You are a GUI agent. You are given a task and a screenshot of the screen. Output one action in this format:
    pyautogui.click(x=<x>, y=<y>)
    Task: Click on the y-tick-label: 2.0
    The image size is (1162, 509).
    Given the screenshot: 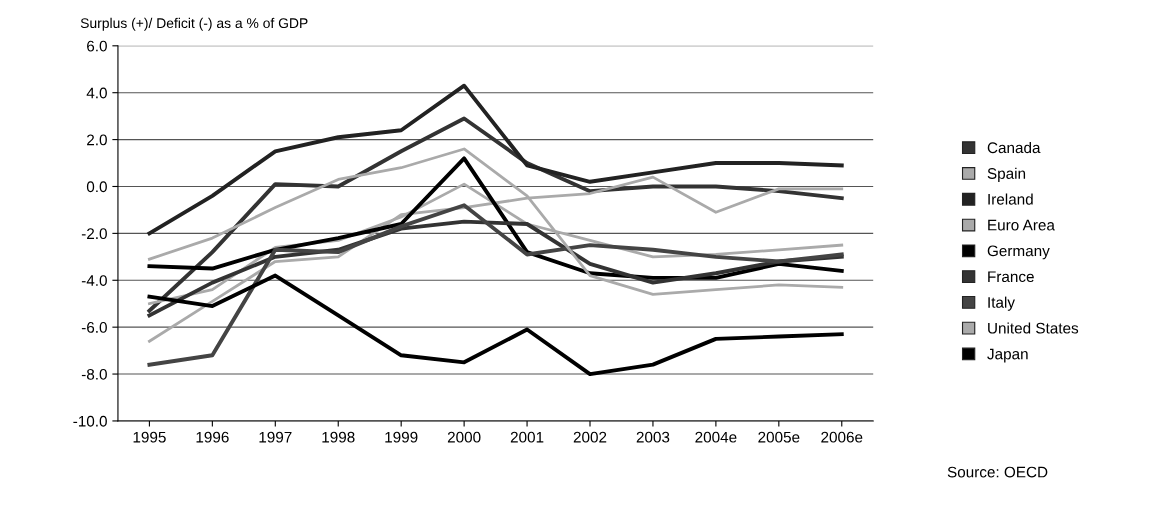 What is the action you would take?
    pyautogui.click(x=97, y=140)
    